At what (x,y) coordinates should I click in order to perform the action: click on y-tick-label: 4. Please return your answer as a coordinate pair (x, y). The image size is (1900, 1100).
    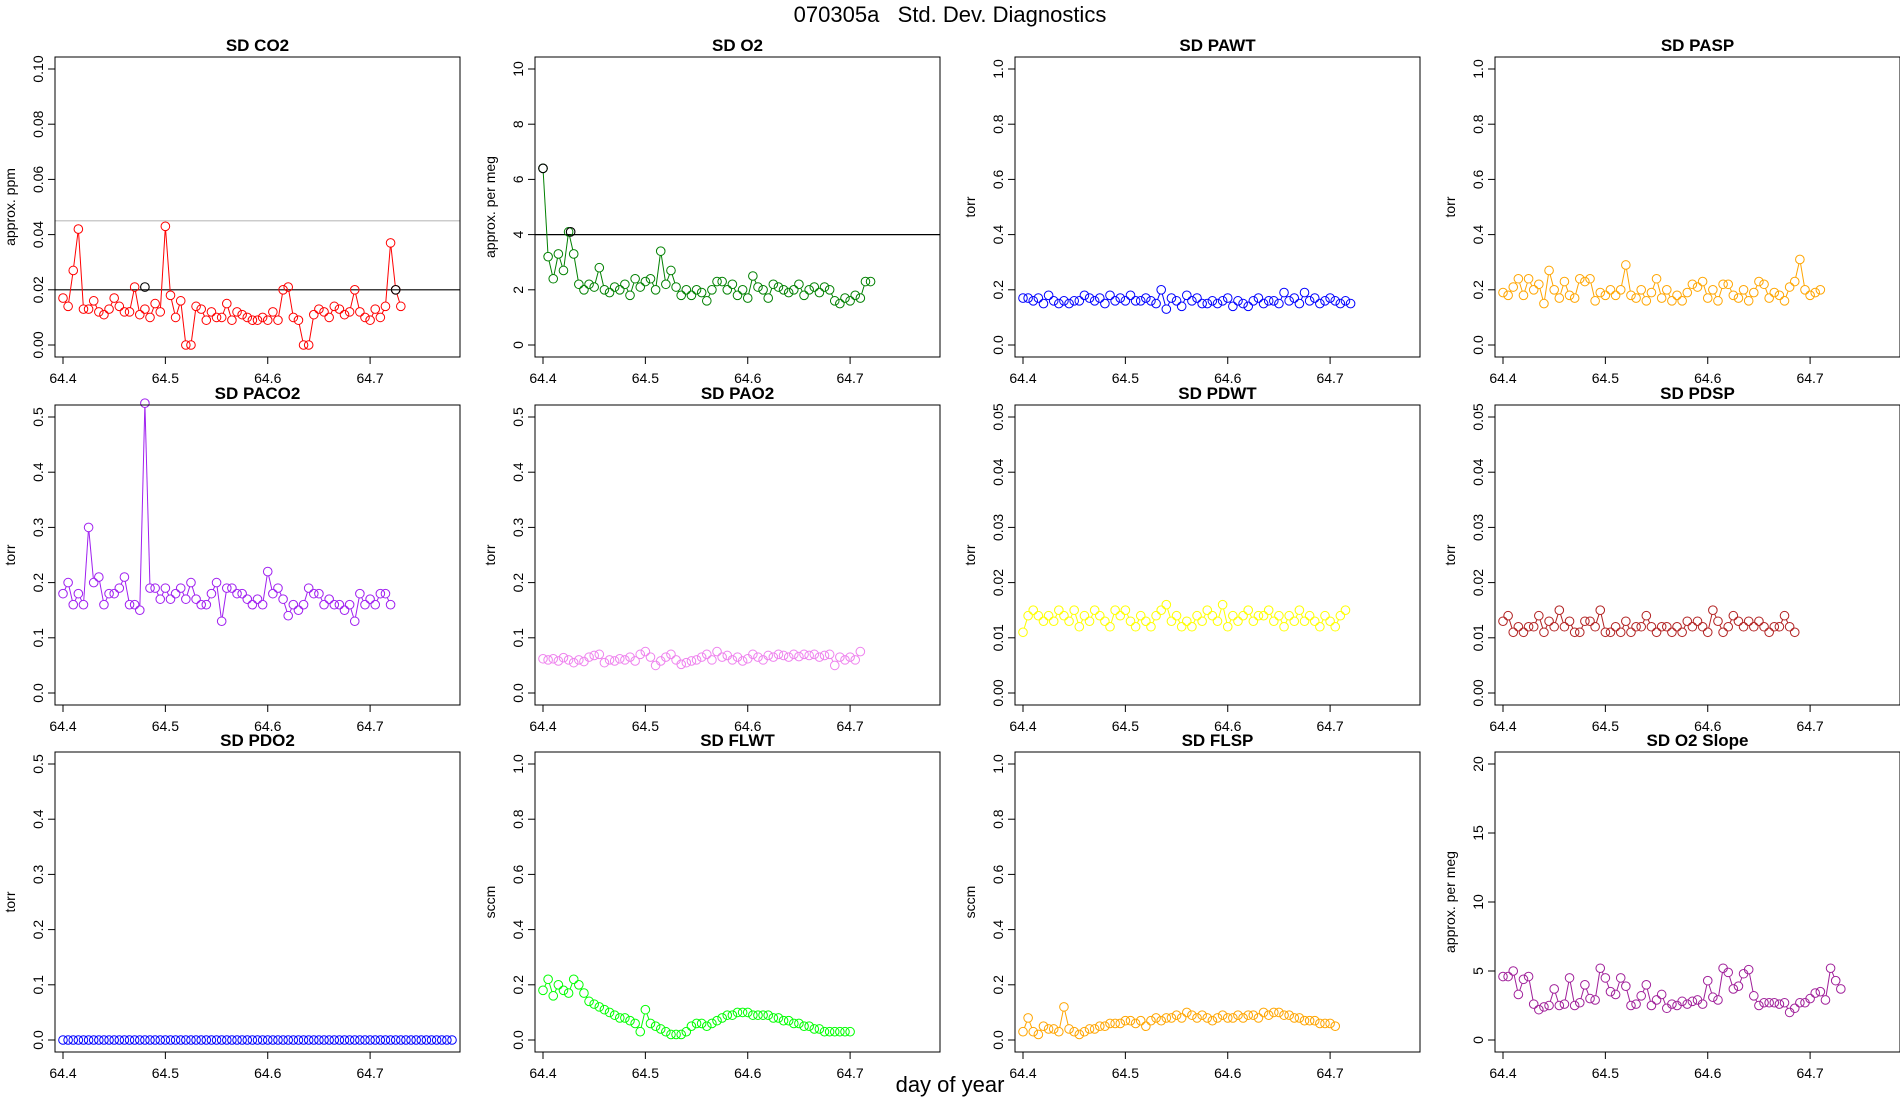
    Looking at the image, I should click on (518, 234).